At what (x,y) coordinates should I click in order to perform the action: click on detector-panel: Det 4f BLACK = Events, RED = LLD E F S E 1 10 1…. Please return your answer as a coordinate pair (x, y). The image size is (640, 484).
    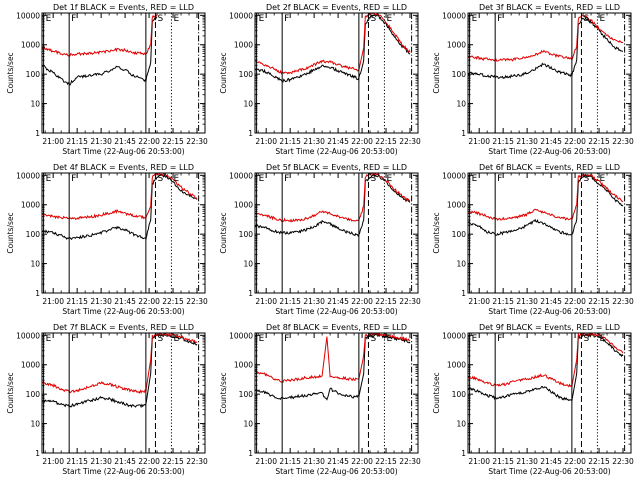
    Looking at the image, I should click on (106, 240).